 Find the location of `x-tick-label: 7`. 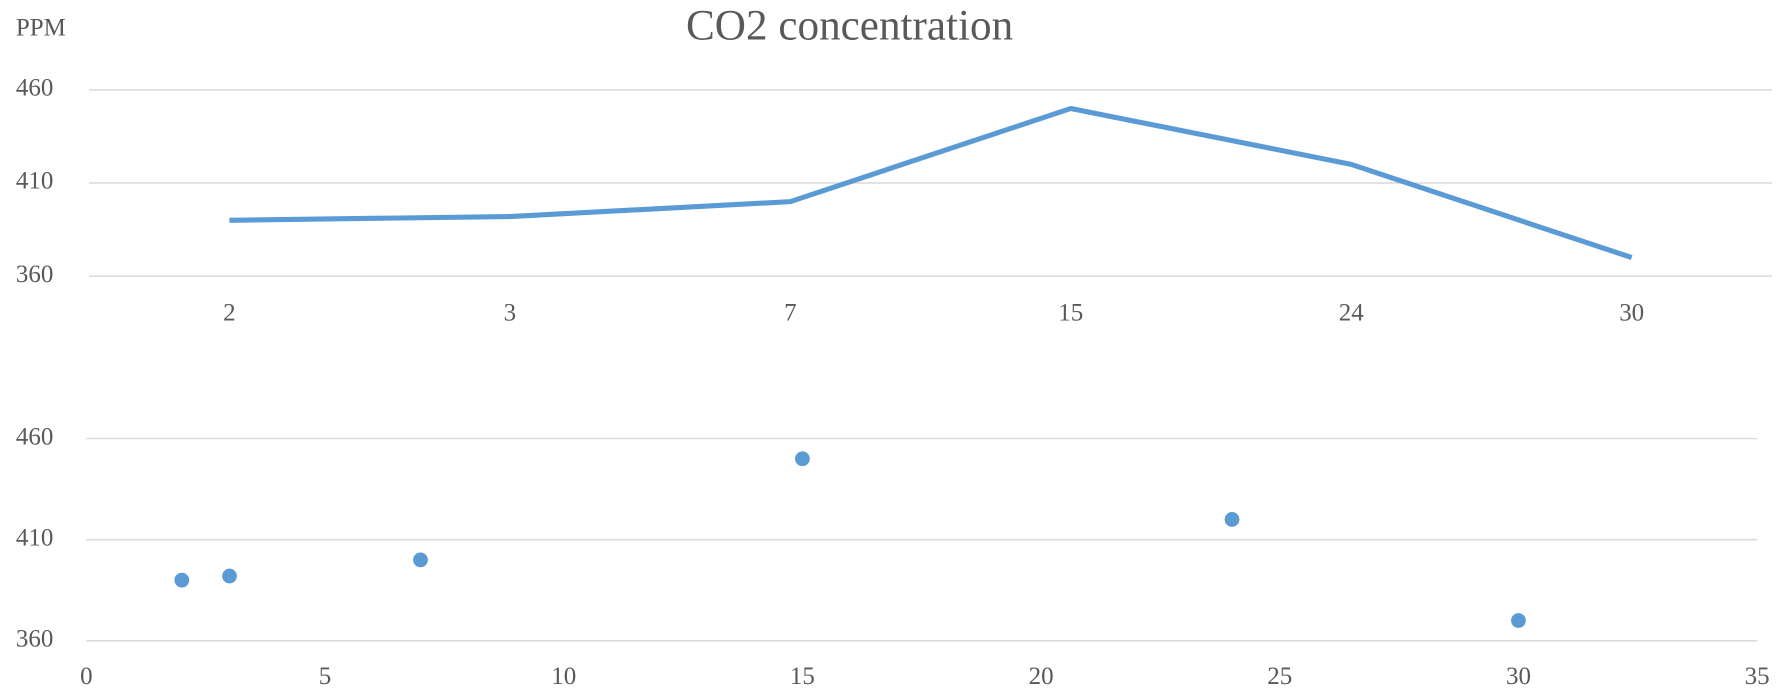

x-tick-label: 7 is located at coordinates (790, 312).